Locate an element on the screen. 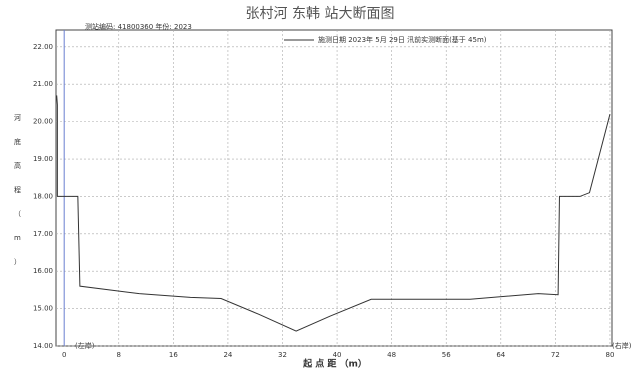 The image size is (633, 374). left-bank: (左岸) is located at coordinates (85, 345).